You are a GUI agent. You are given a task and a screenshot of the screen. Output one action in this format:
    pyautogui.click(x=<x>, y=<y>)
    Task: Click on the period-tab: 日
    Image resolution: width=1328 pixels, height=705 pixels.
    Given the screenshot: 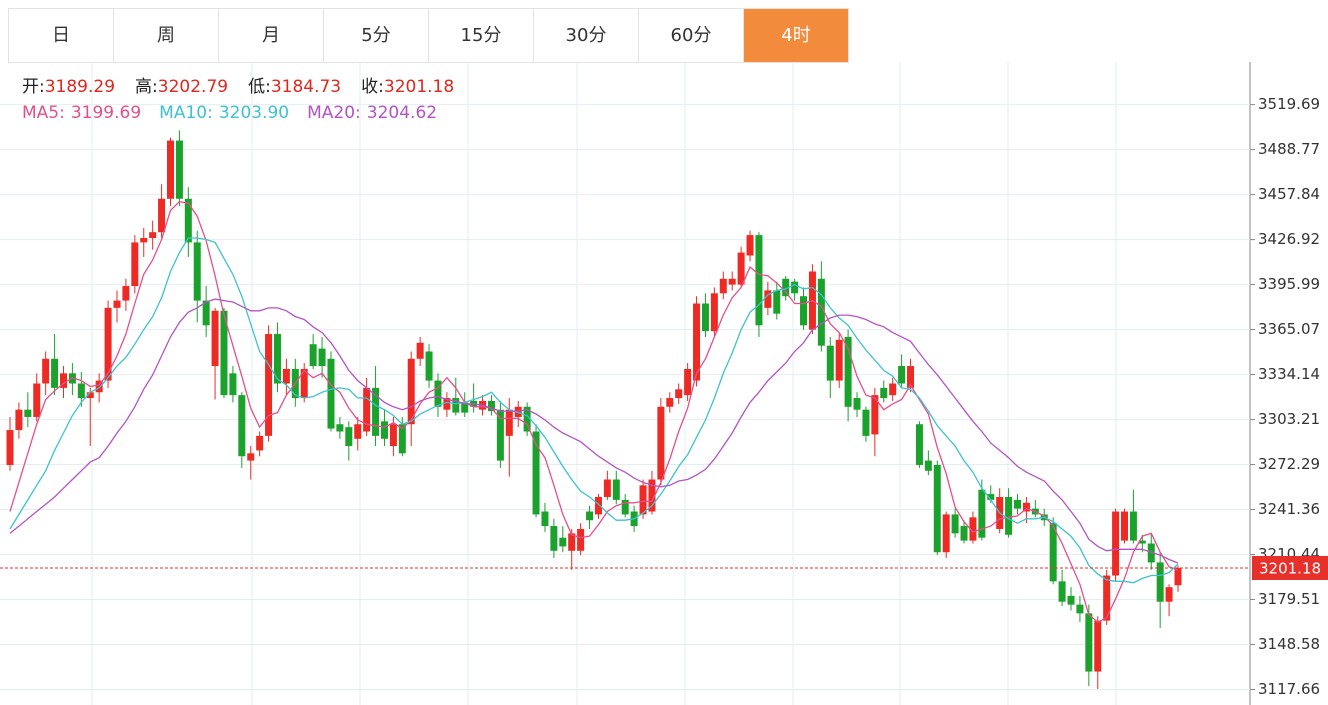 What is the action you would take?
    pyautogui.click(x=61, y=35)
    